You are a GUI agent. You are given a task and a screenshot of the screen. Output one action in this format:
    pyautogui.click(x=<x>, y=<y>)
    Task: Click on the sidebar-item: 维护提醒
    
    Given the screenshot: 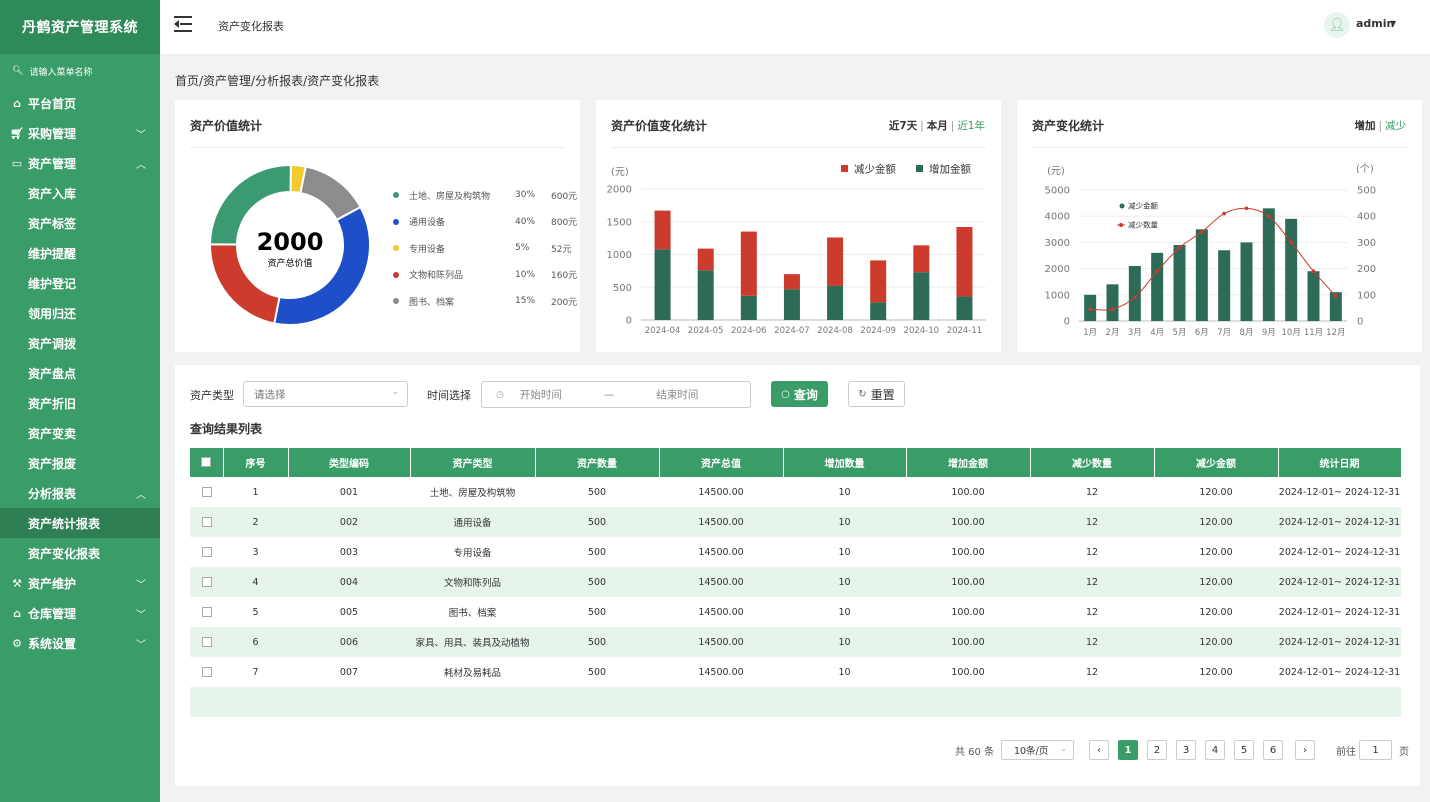 What is the action you would take?
    pyautogui.click(x=80, y=253)
    